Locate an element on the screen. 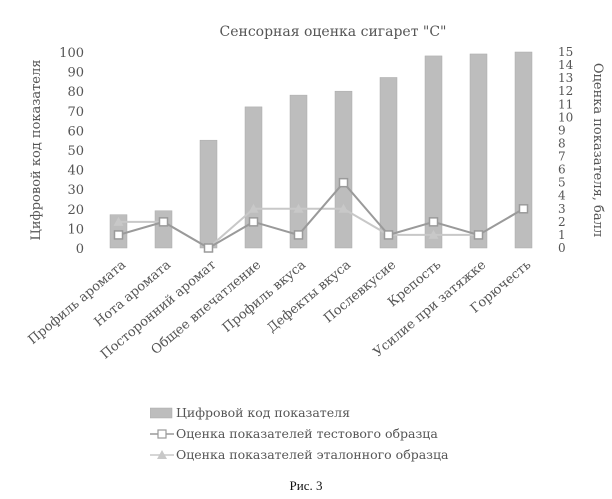 The image size is (612, 499). legend-swatch-bars is located at coordinates (162, 413).